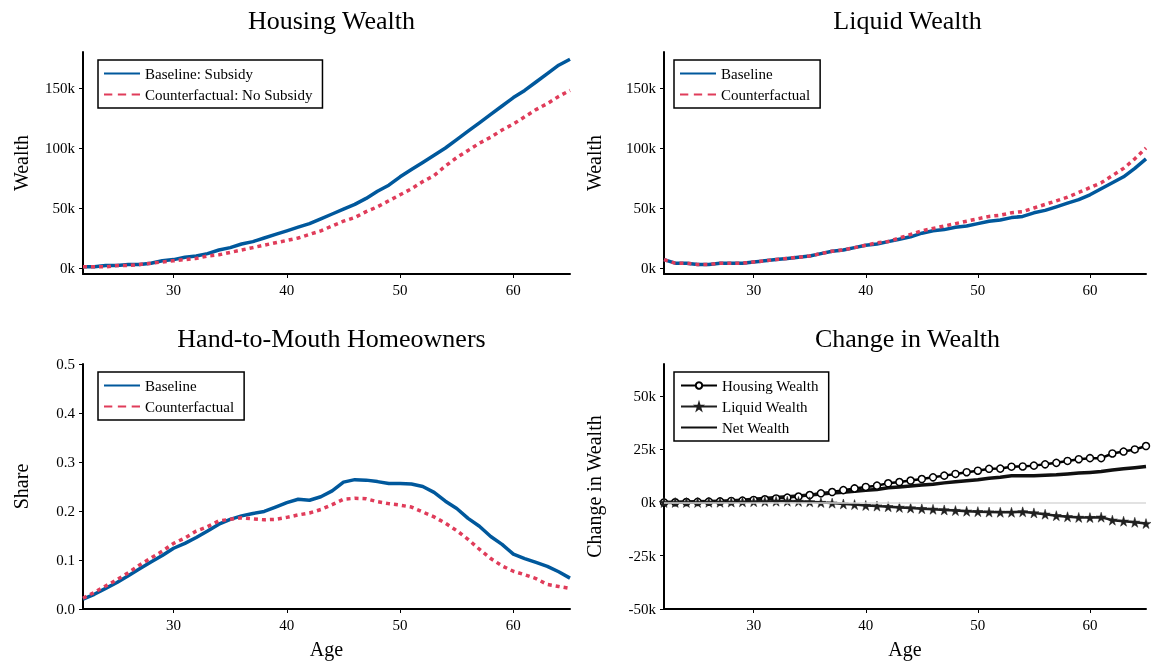 The height and width of the screenshot is (664, 1153). Describe the element at coordinates (594, 486) in the screenshot. I see `y-axis-title: Change in Wealth` at that location.